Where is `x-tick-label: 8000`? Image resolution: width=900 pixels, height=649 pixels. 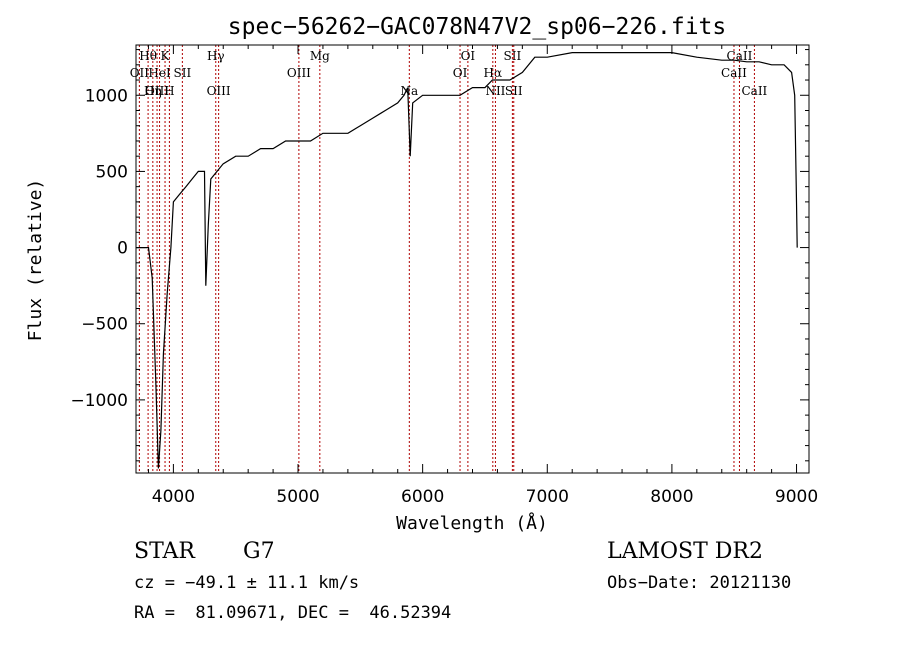 x-tick-label: 8000 is located at coordinates (671, 497).